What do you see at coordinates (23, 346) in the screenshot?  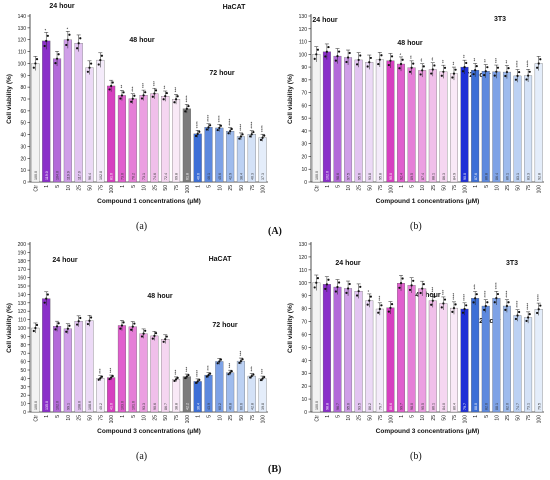 I see `y-tick-label: 80` at bounding box center [23, 346].